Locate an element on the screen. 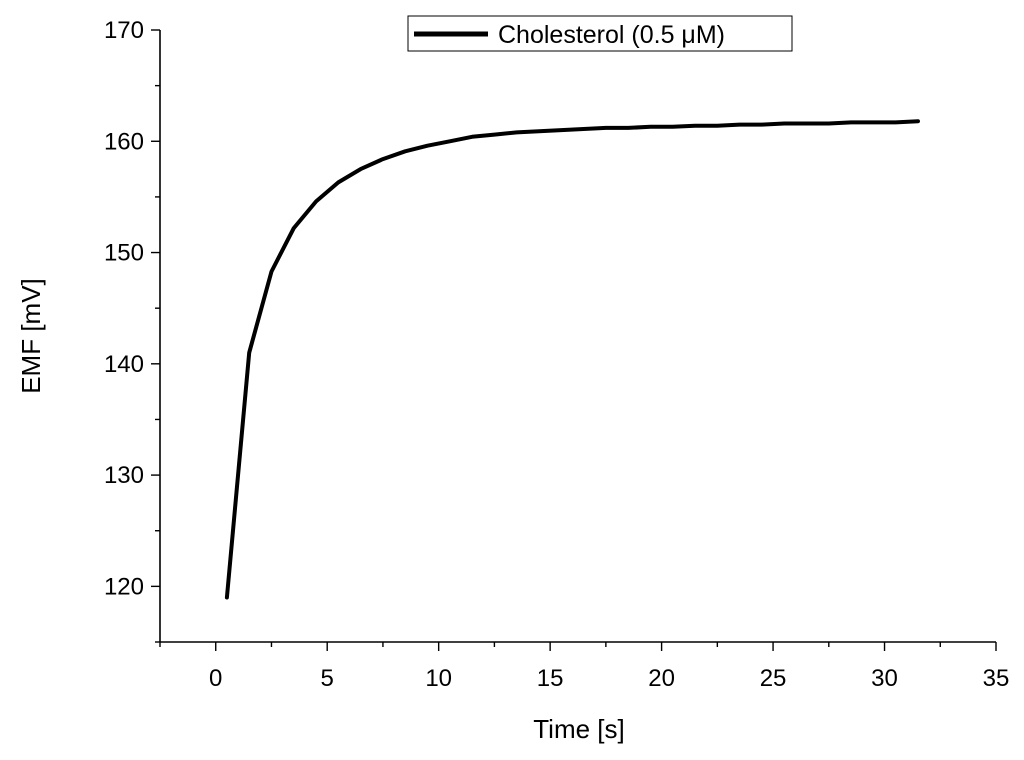 This screenshot has width=1024, height=760. x-tick-label: 25 is located at coordinates (773, 678).